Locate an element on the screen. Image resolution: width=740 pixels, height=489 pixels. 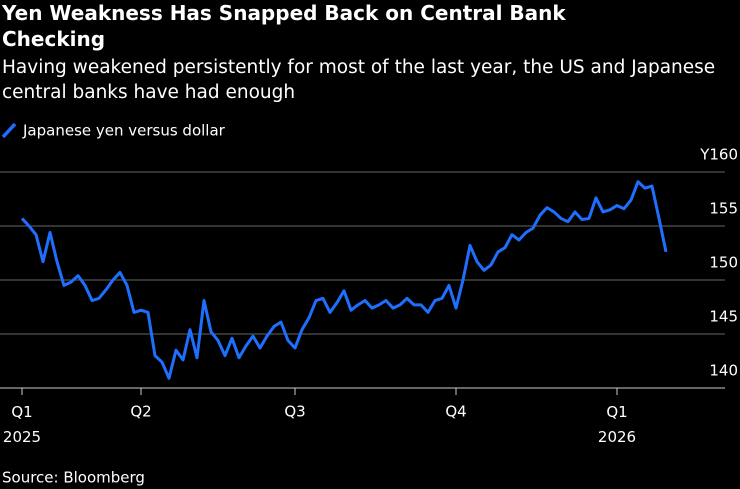
x-tick-label: Q2 is located at coordinates (140, 412).